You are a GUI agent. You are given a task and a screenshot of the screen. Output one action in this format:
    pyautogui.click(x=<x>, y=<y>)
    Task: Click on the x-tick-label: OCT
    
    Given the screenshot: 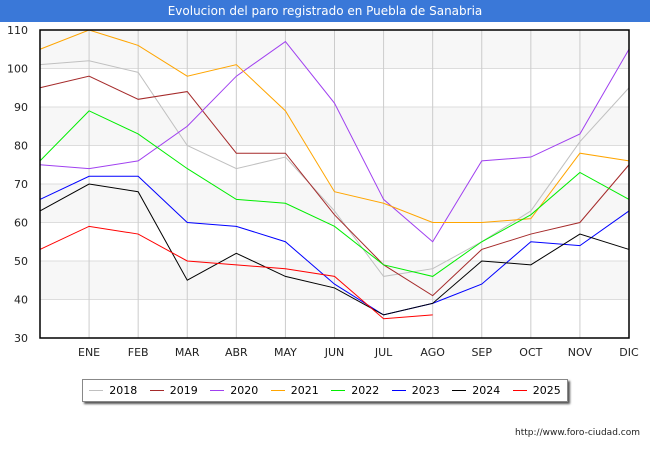 What is the action you would take?
    pyautogui.click(x=530, y=352)
    